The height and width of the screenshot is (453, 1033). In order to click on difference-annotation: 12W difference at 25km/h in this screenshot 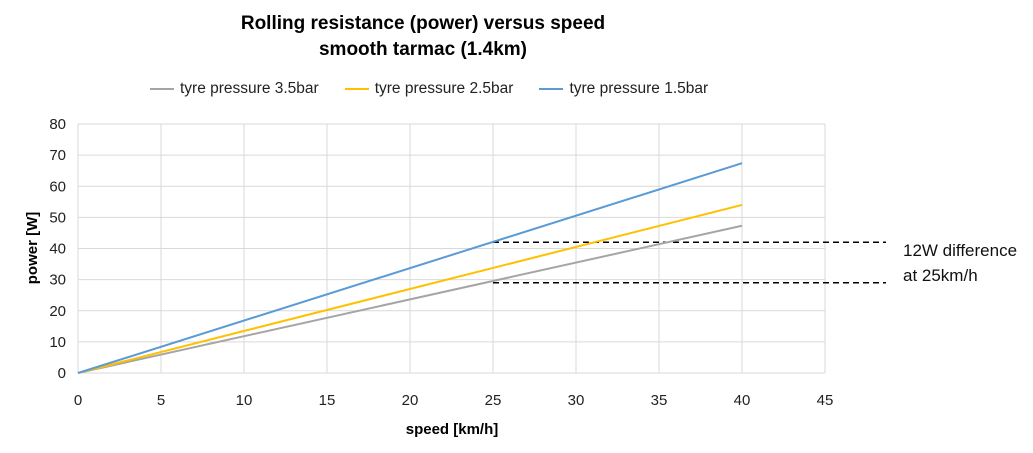, I will do `click(960, 263)`.